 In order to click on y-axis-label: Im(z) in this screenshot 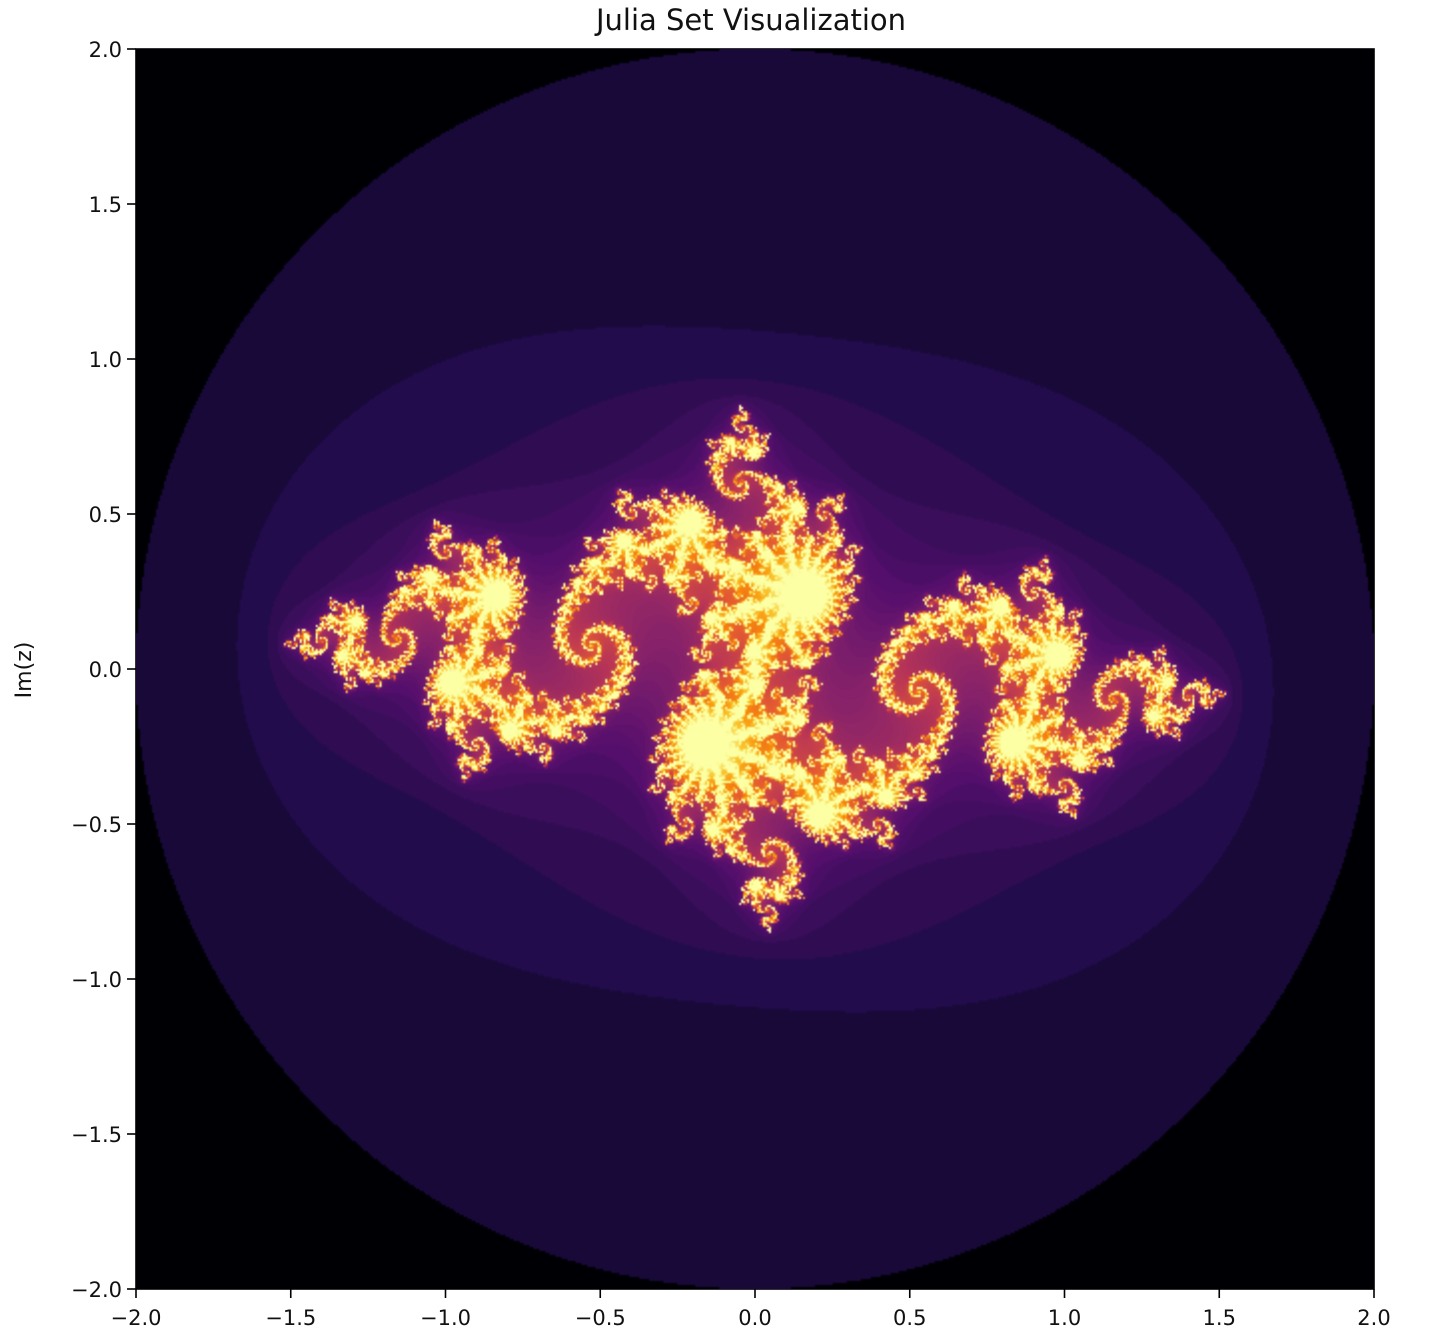, I will do `click(24, 670)`.